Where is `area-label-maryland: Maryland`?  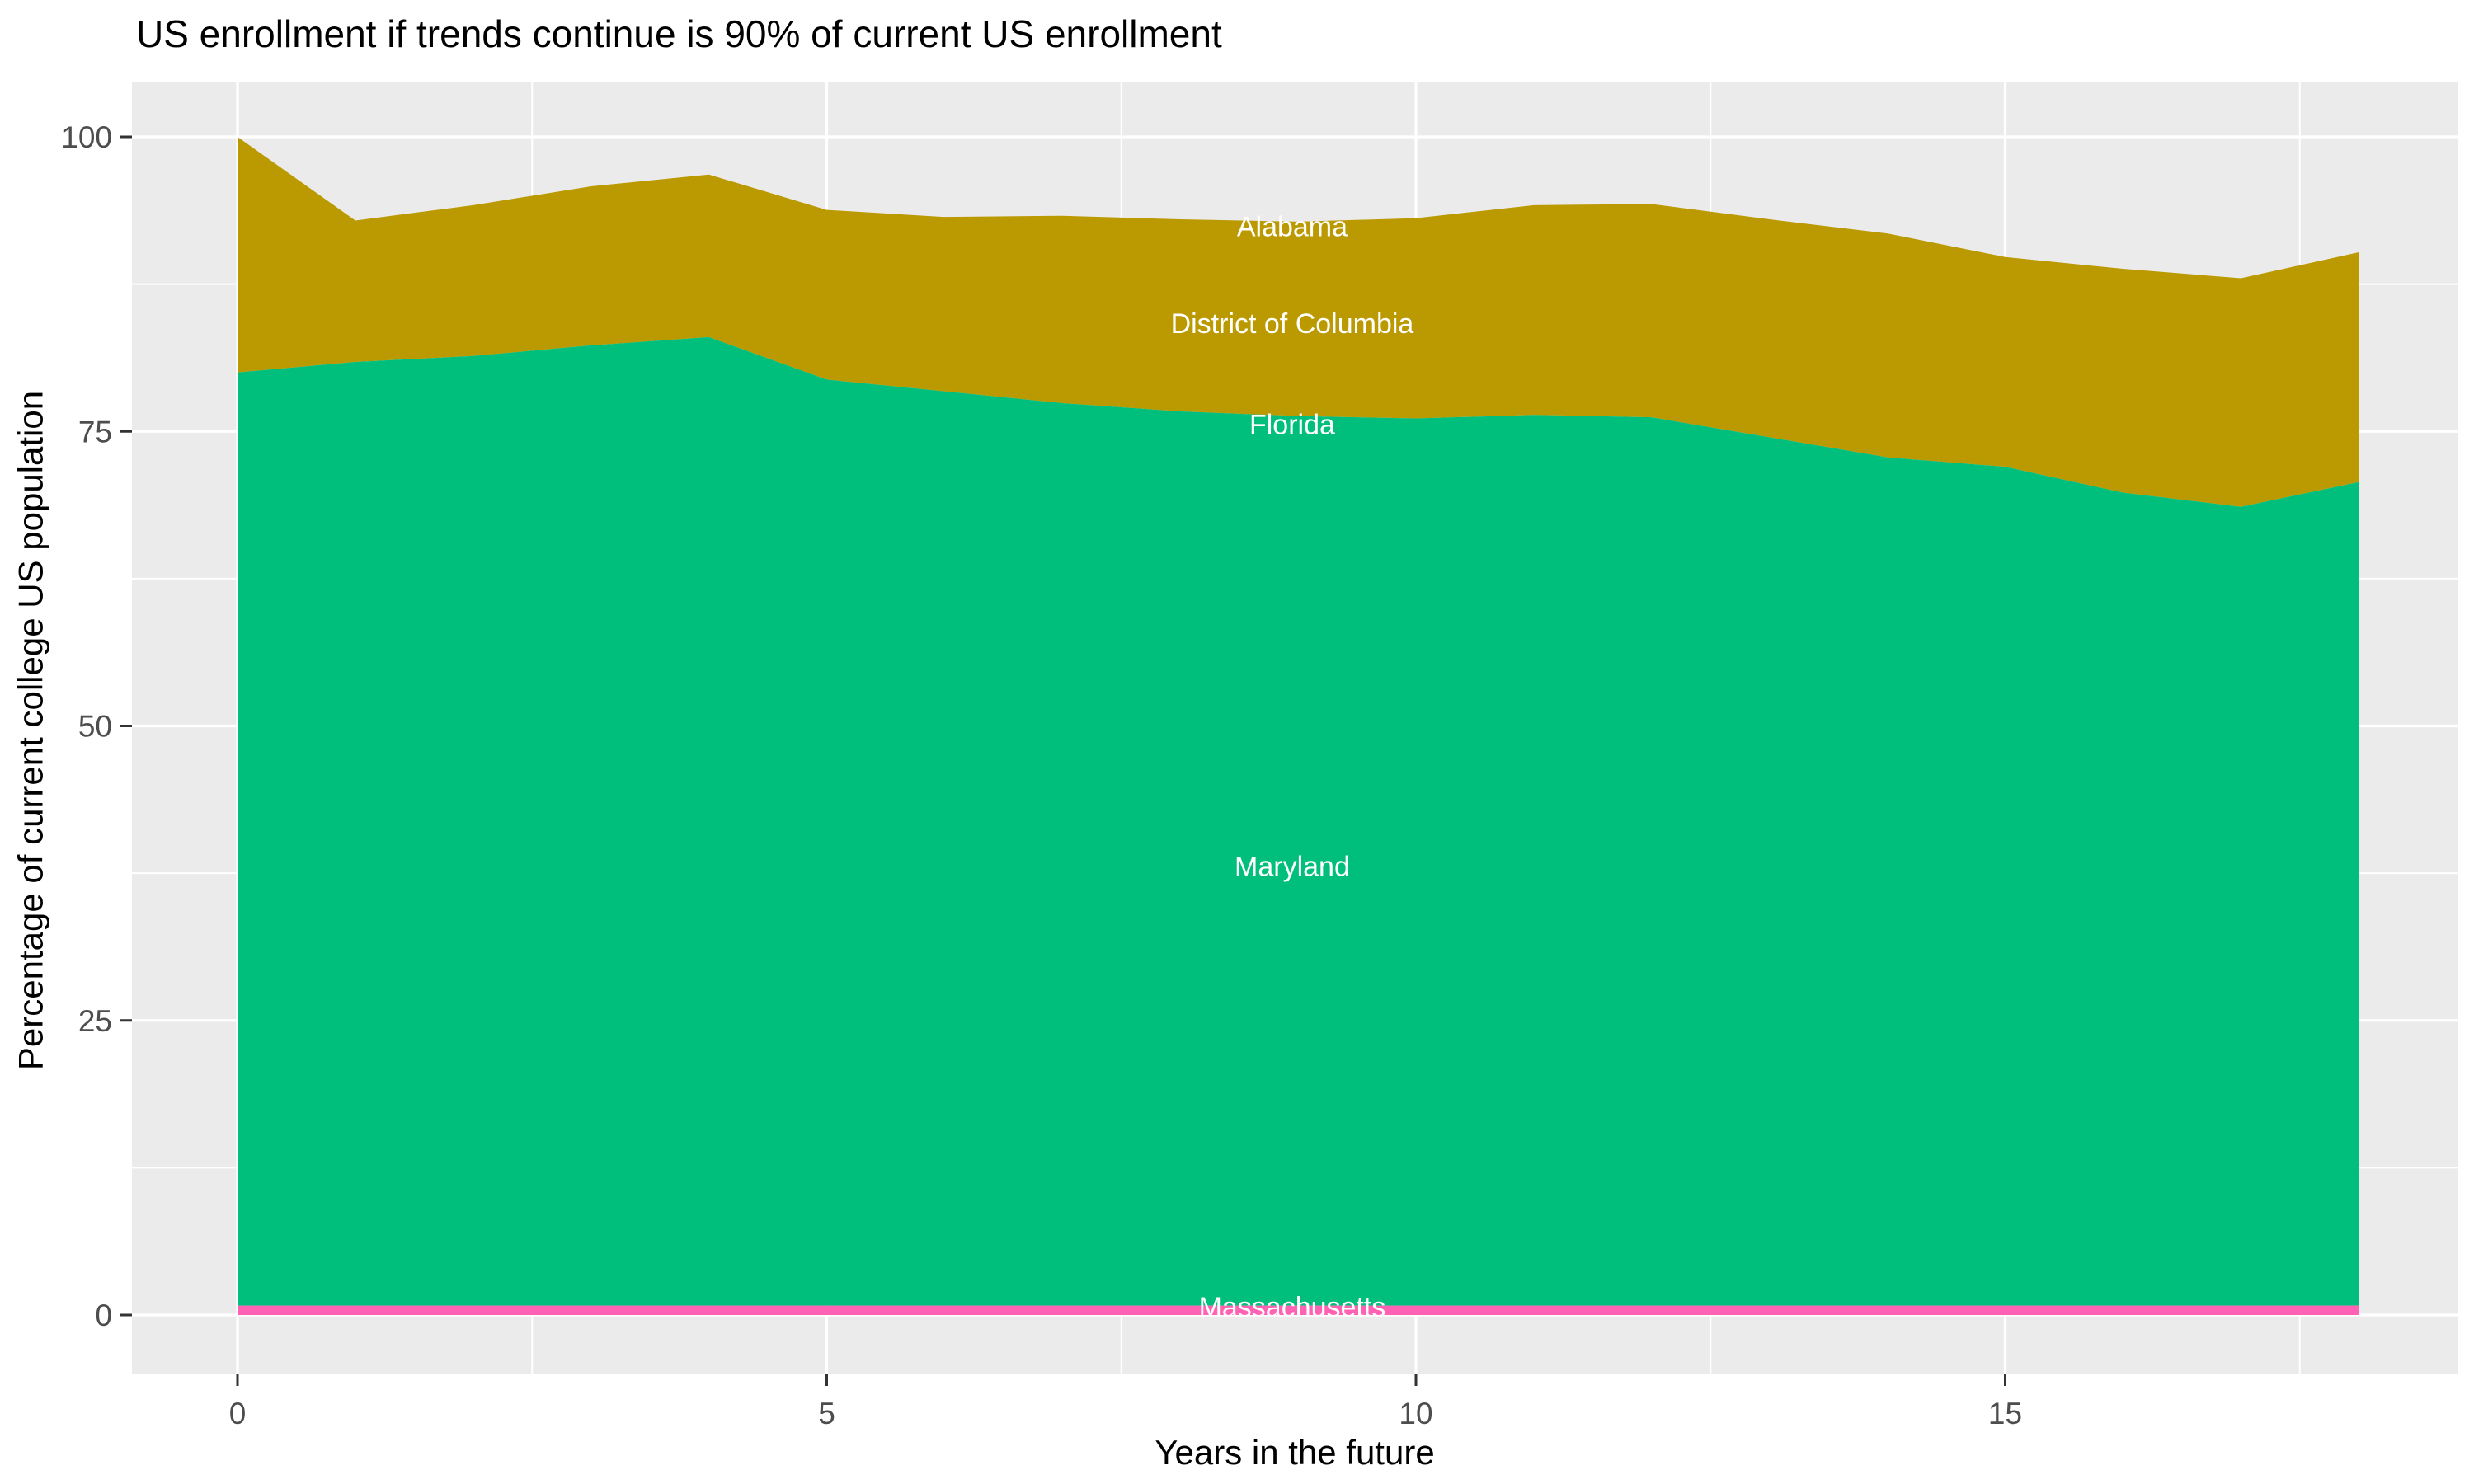 area-label-maryland: Maryland is located at coordinates (1292, 868).